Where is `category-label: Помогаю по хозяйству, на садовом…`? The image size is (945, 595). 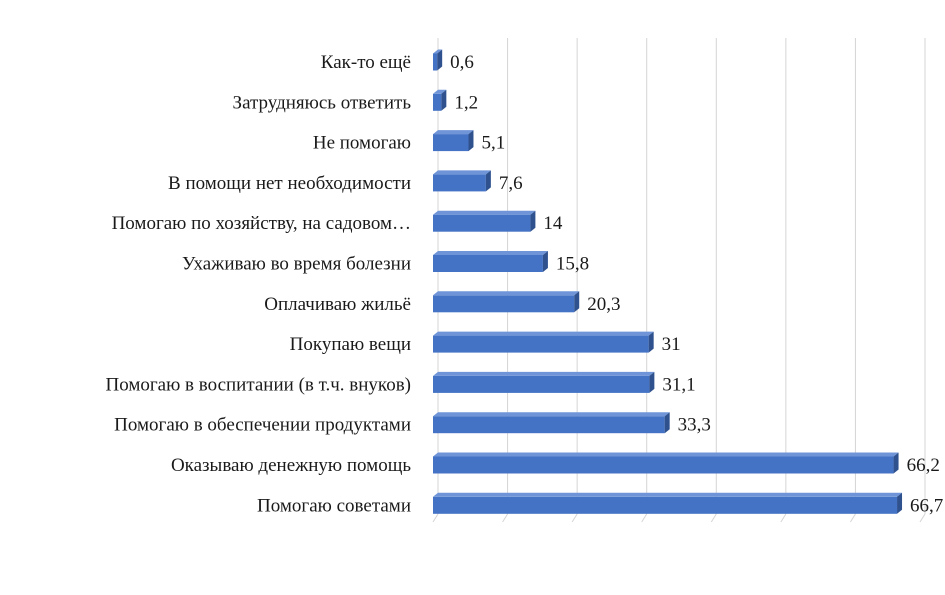 category-label: Помогаю по хозяйству, на садовом… is located at coordinates (261, 223).